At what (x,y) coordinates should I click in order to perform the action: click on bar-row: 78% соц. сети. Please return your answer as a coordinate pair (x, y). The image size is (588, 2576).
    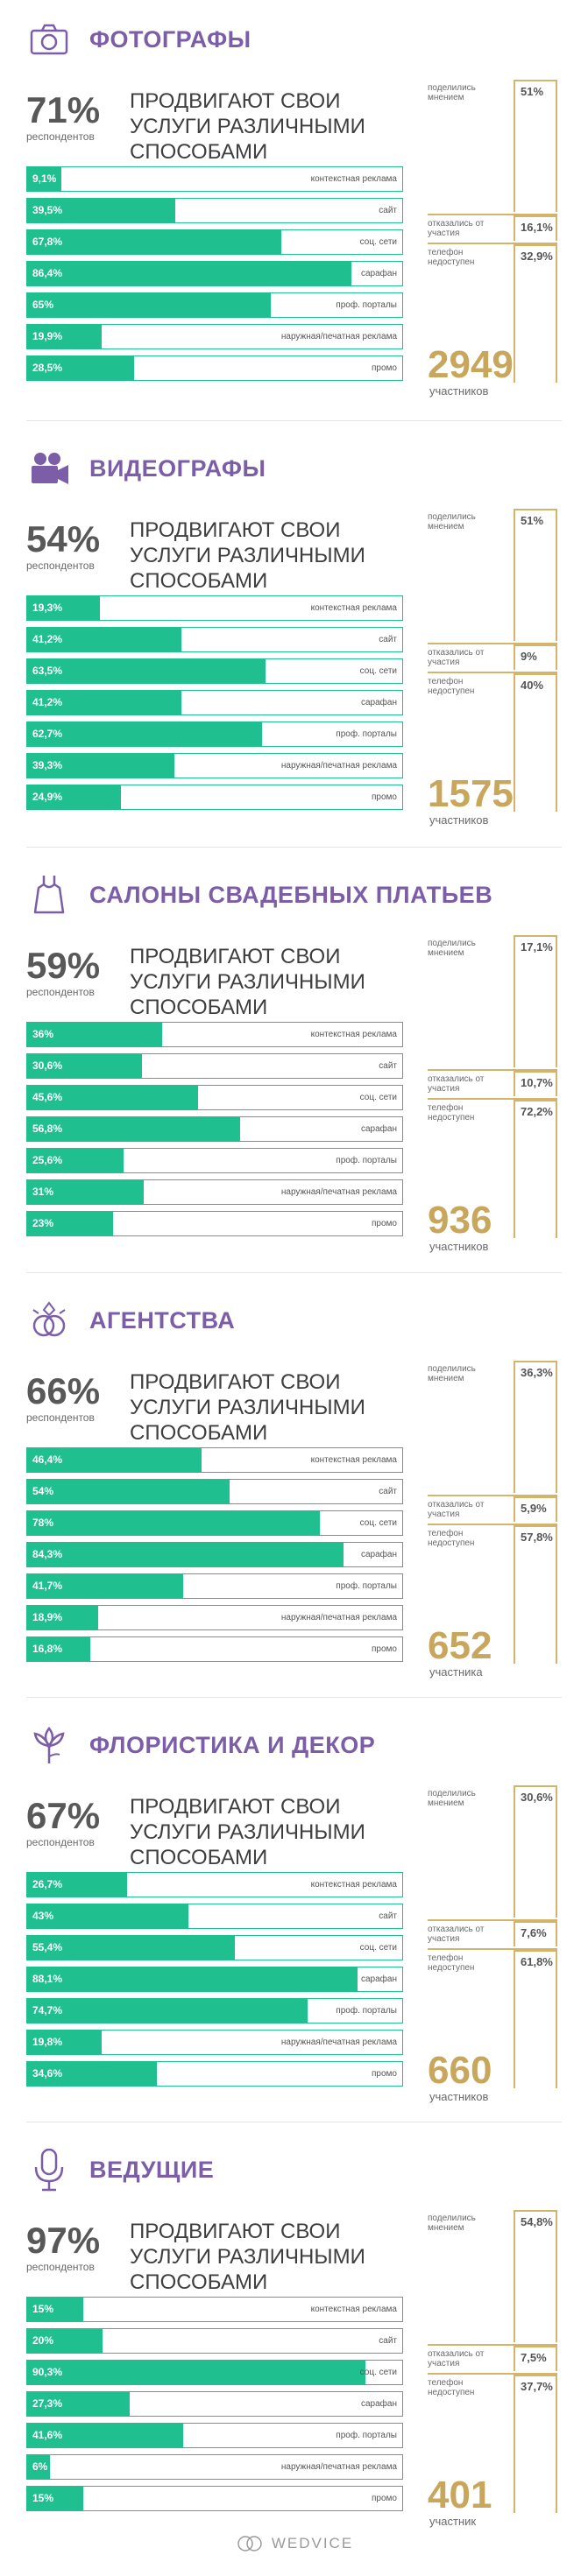
    Looking at the image, I should click on (215, 1523).